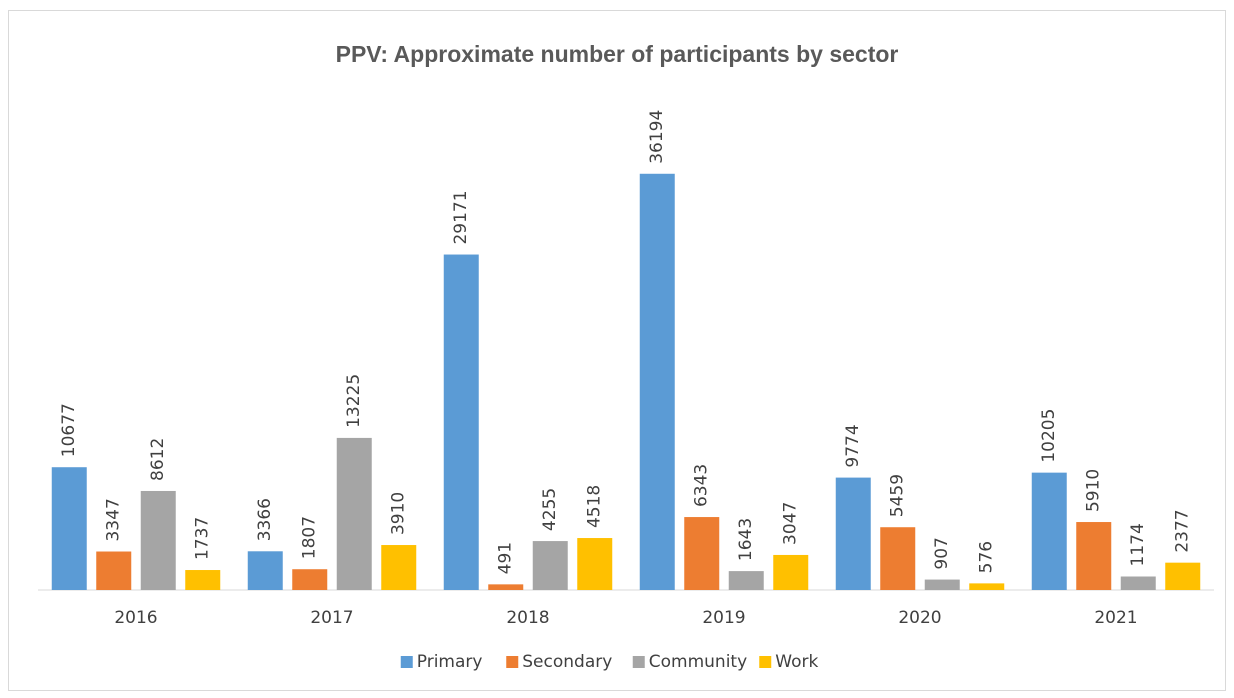  I want to click on x-tick-label: 2017, so click(331, 618).